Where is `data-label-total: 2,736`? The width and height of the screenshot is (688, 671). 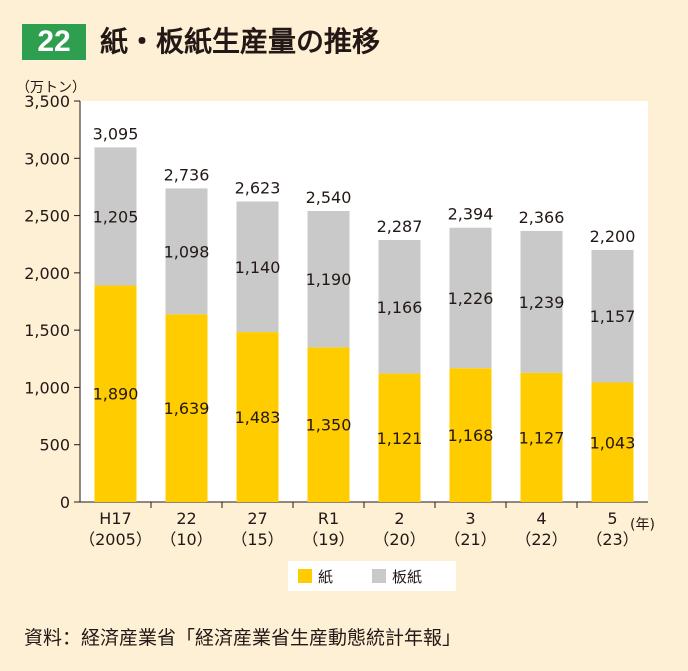 data-label-total: 2,736 is located at coordinates (187, 174).